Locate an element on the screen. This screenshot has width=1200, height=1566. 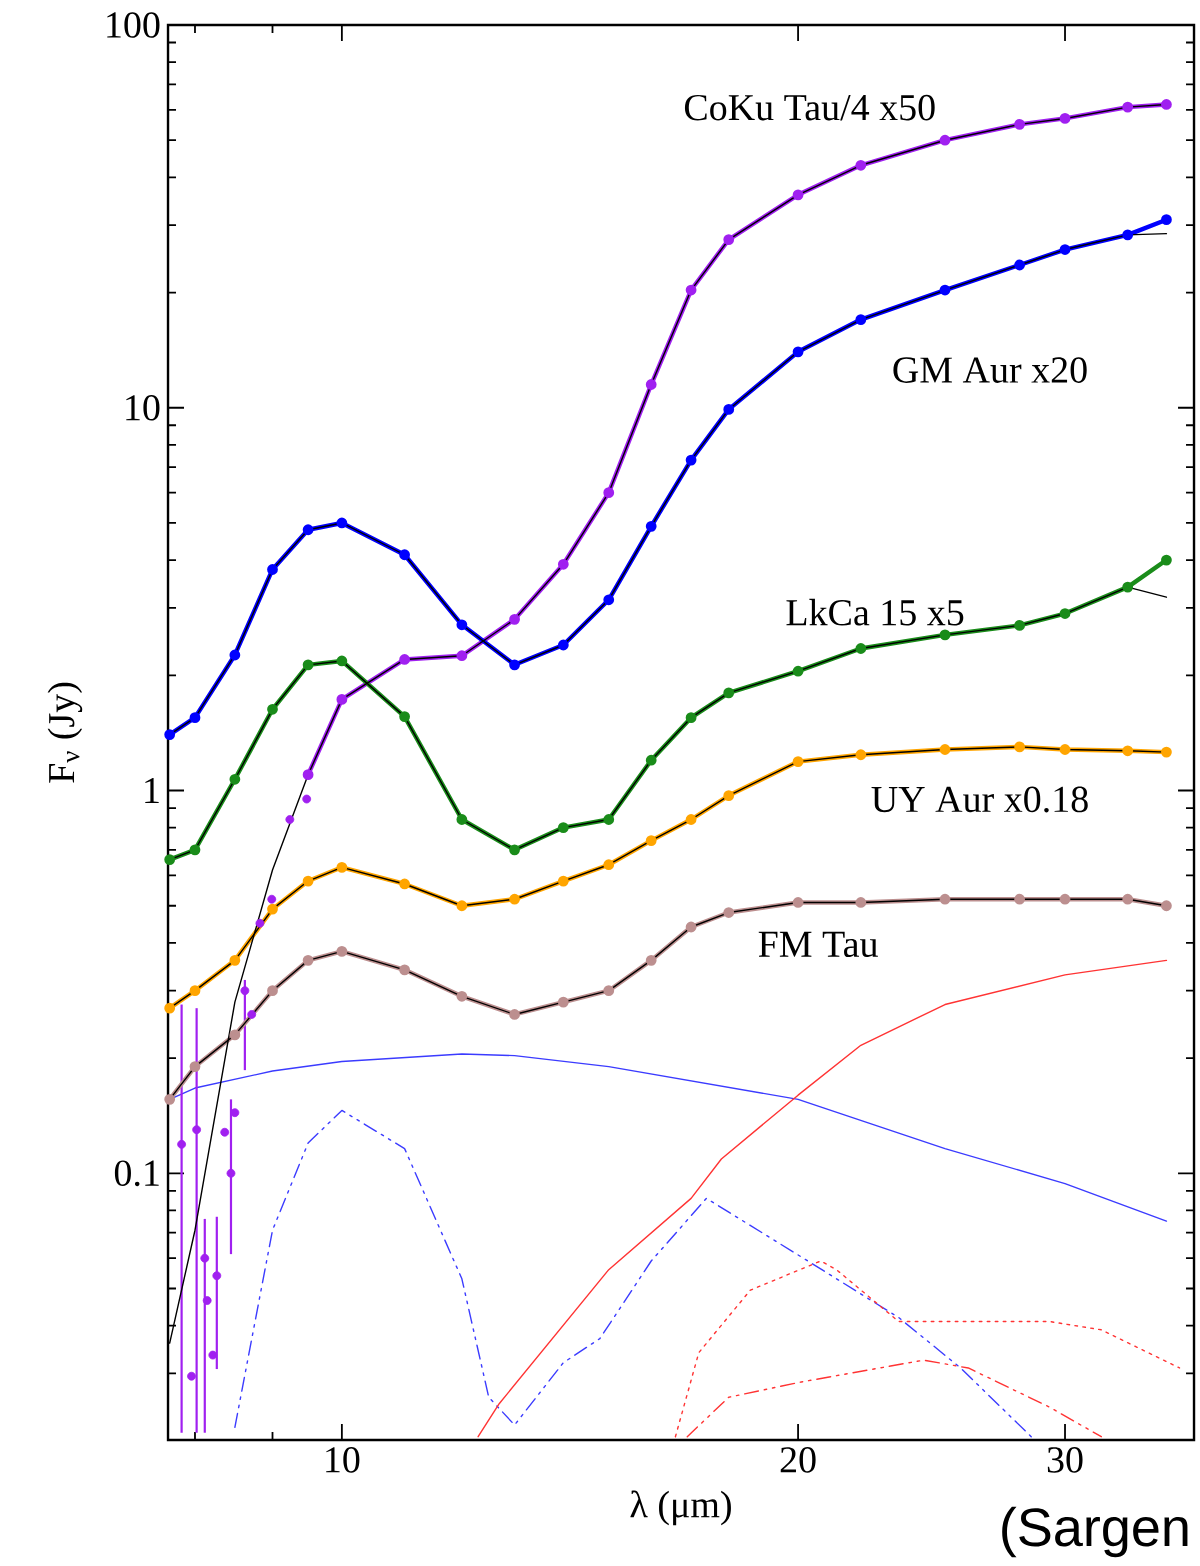
x-tick-label: 10 is located at coordinates (343, 1460).